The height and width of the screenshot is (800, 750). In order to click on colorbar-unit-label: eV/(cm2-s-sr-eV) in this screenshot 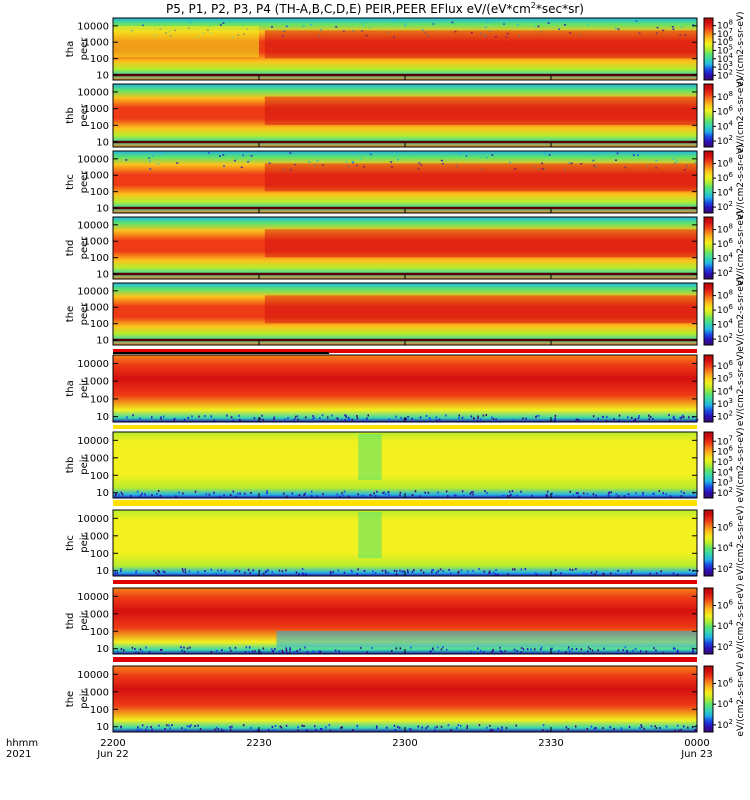, I will do `click(741, 542)`.